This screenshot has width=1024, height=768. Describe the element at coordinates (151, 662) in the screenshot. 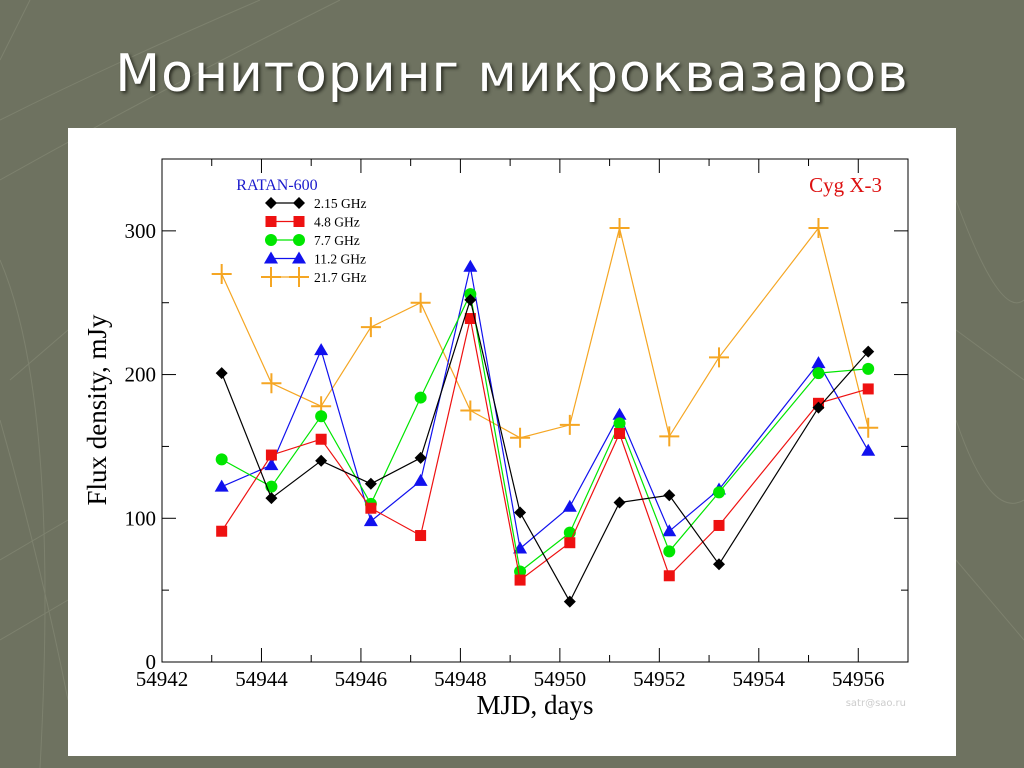

I see `y-tick-label: 0` at that location.